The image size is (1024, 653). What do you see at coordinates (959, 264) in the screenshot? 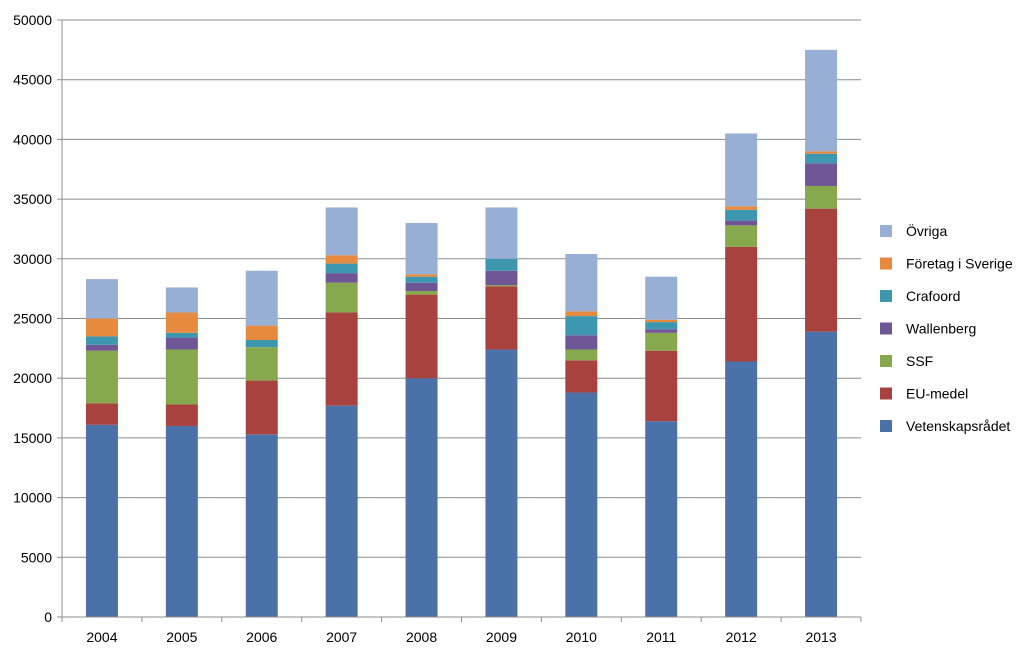
I see `legend-label: Företag i Sverige` at bounding box center [959, 264].